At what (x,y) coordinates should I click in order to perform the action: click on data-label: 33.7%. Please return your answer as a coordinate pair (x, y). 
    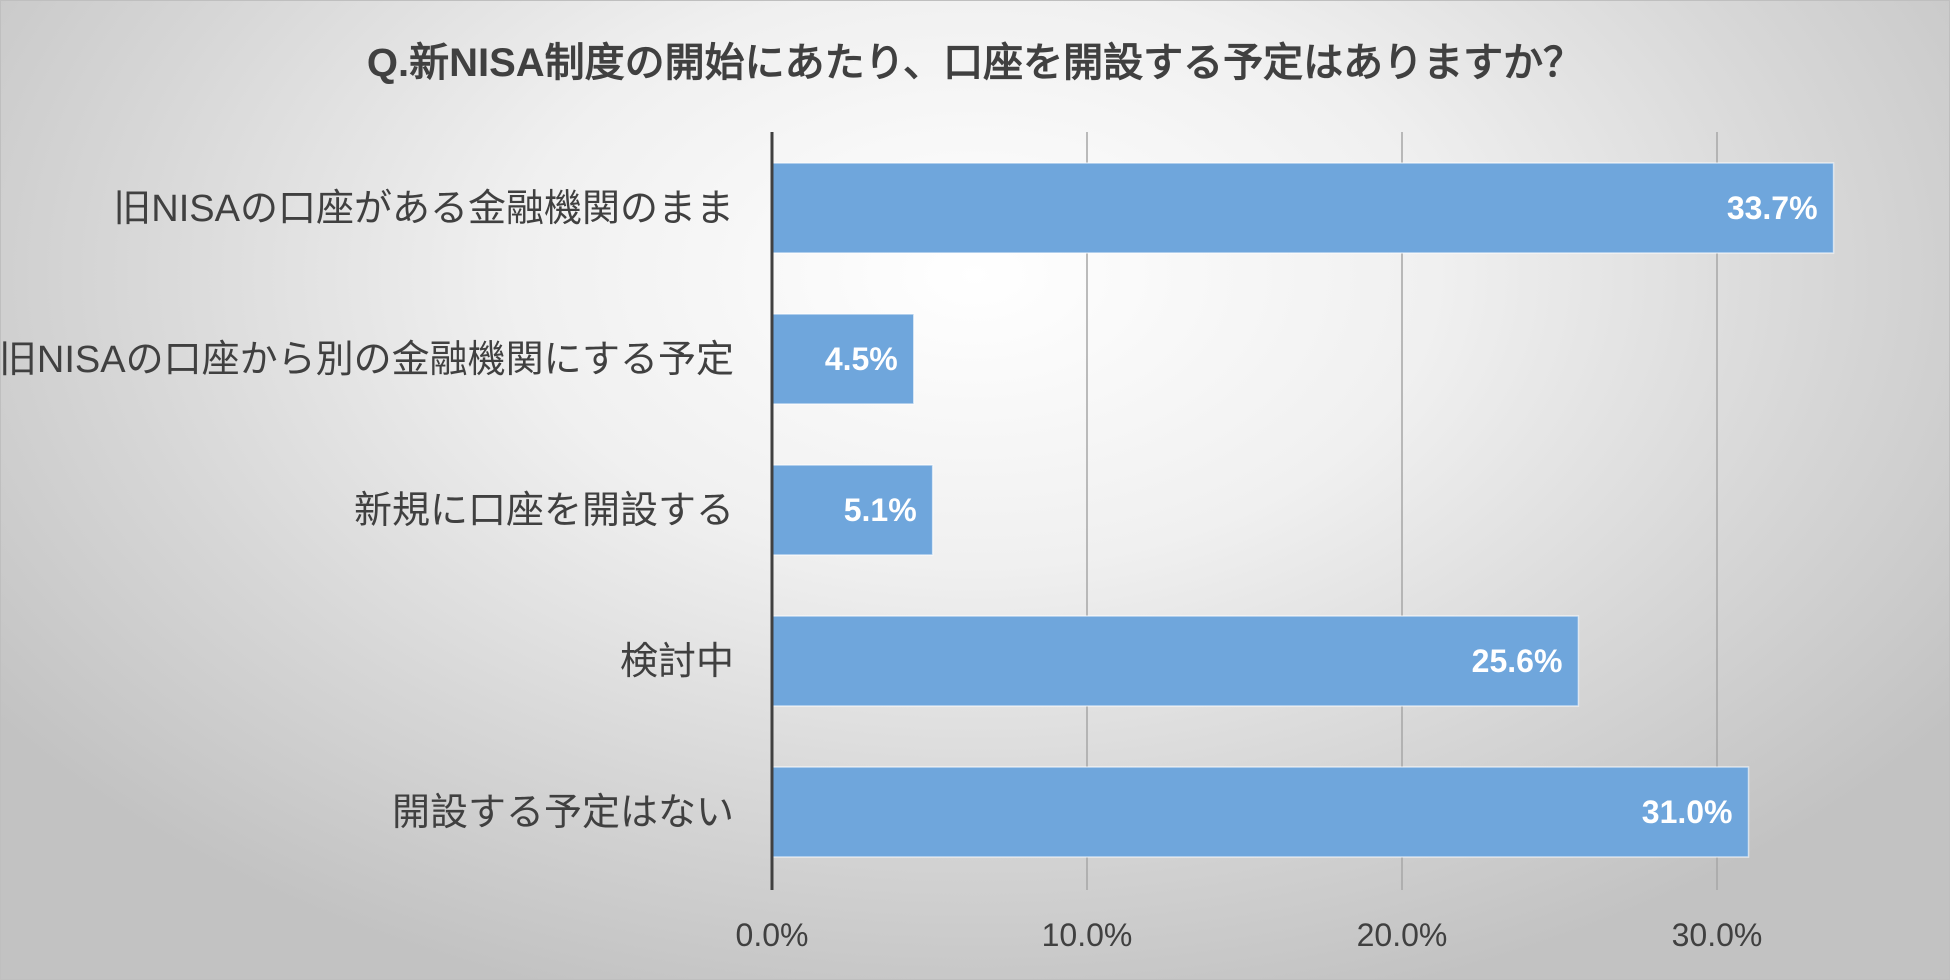
    Looking at the image, I should click on (1772, 208).